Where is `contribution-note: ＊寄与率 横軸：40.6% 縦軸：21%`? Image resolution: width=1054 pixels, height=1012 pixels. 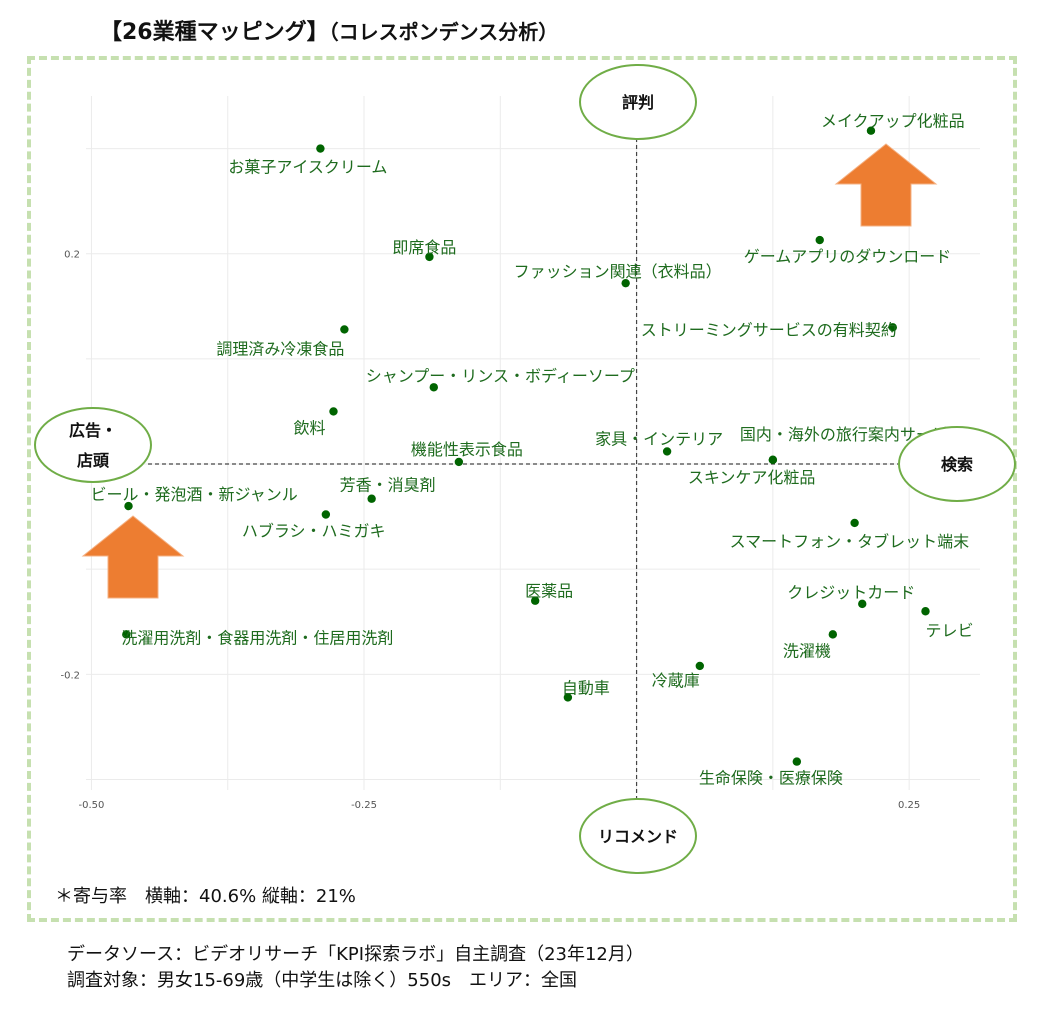
contribution-note: ＊寄与率 横軸：40.6% 縦軸：21% is located at coordinates (205, 896).